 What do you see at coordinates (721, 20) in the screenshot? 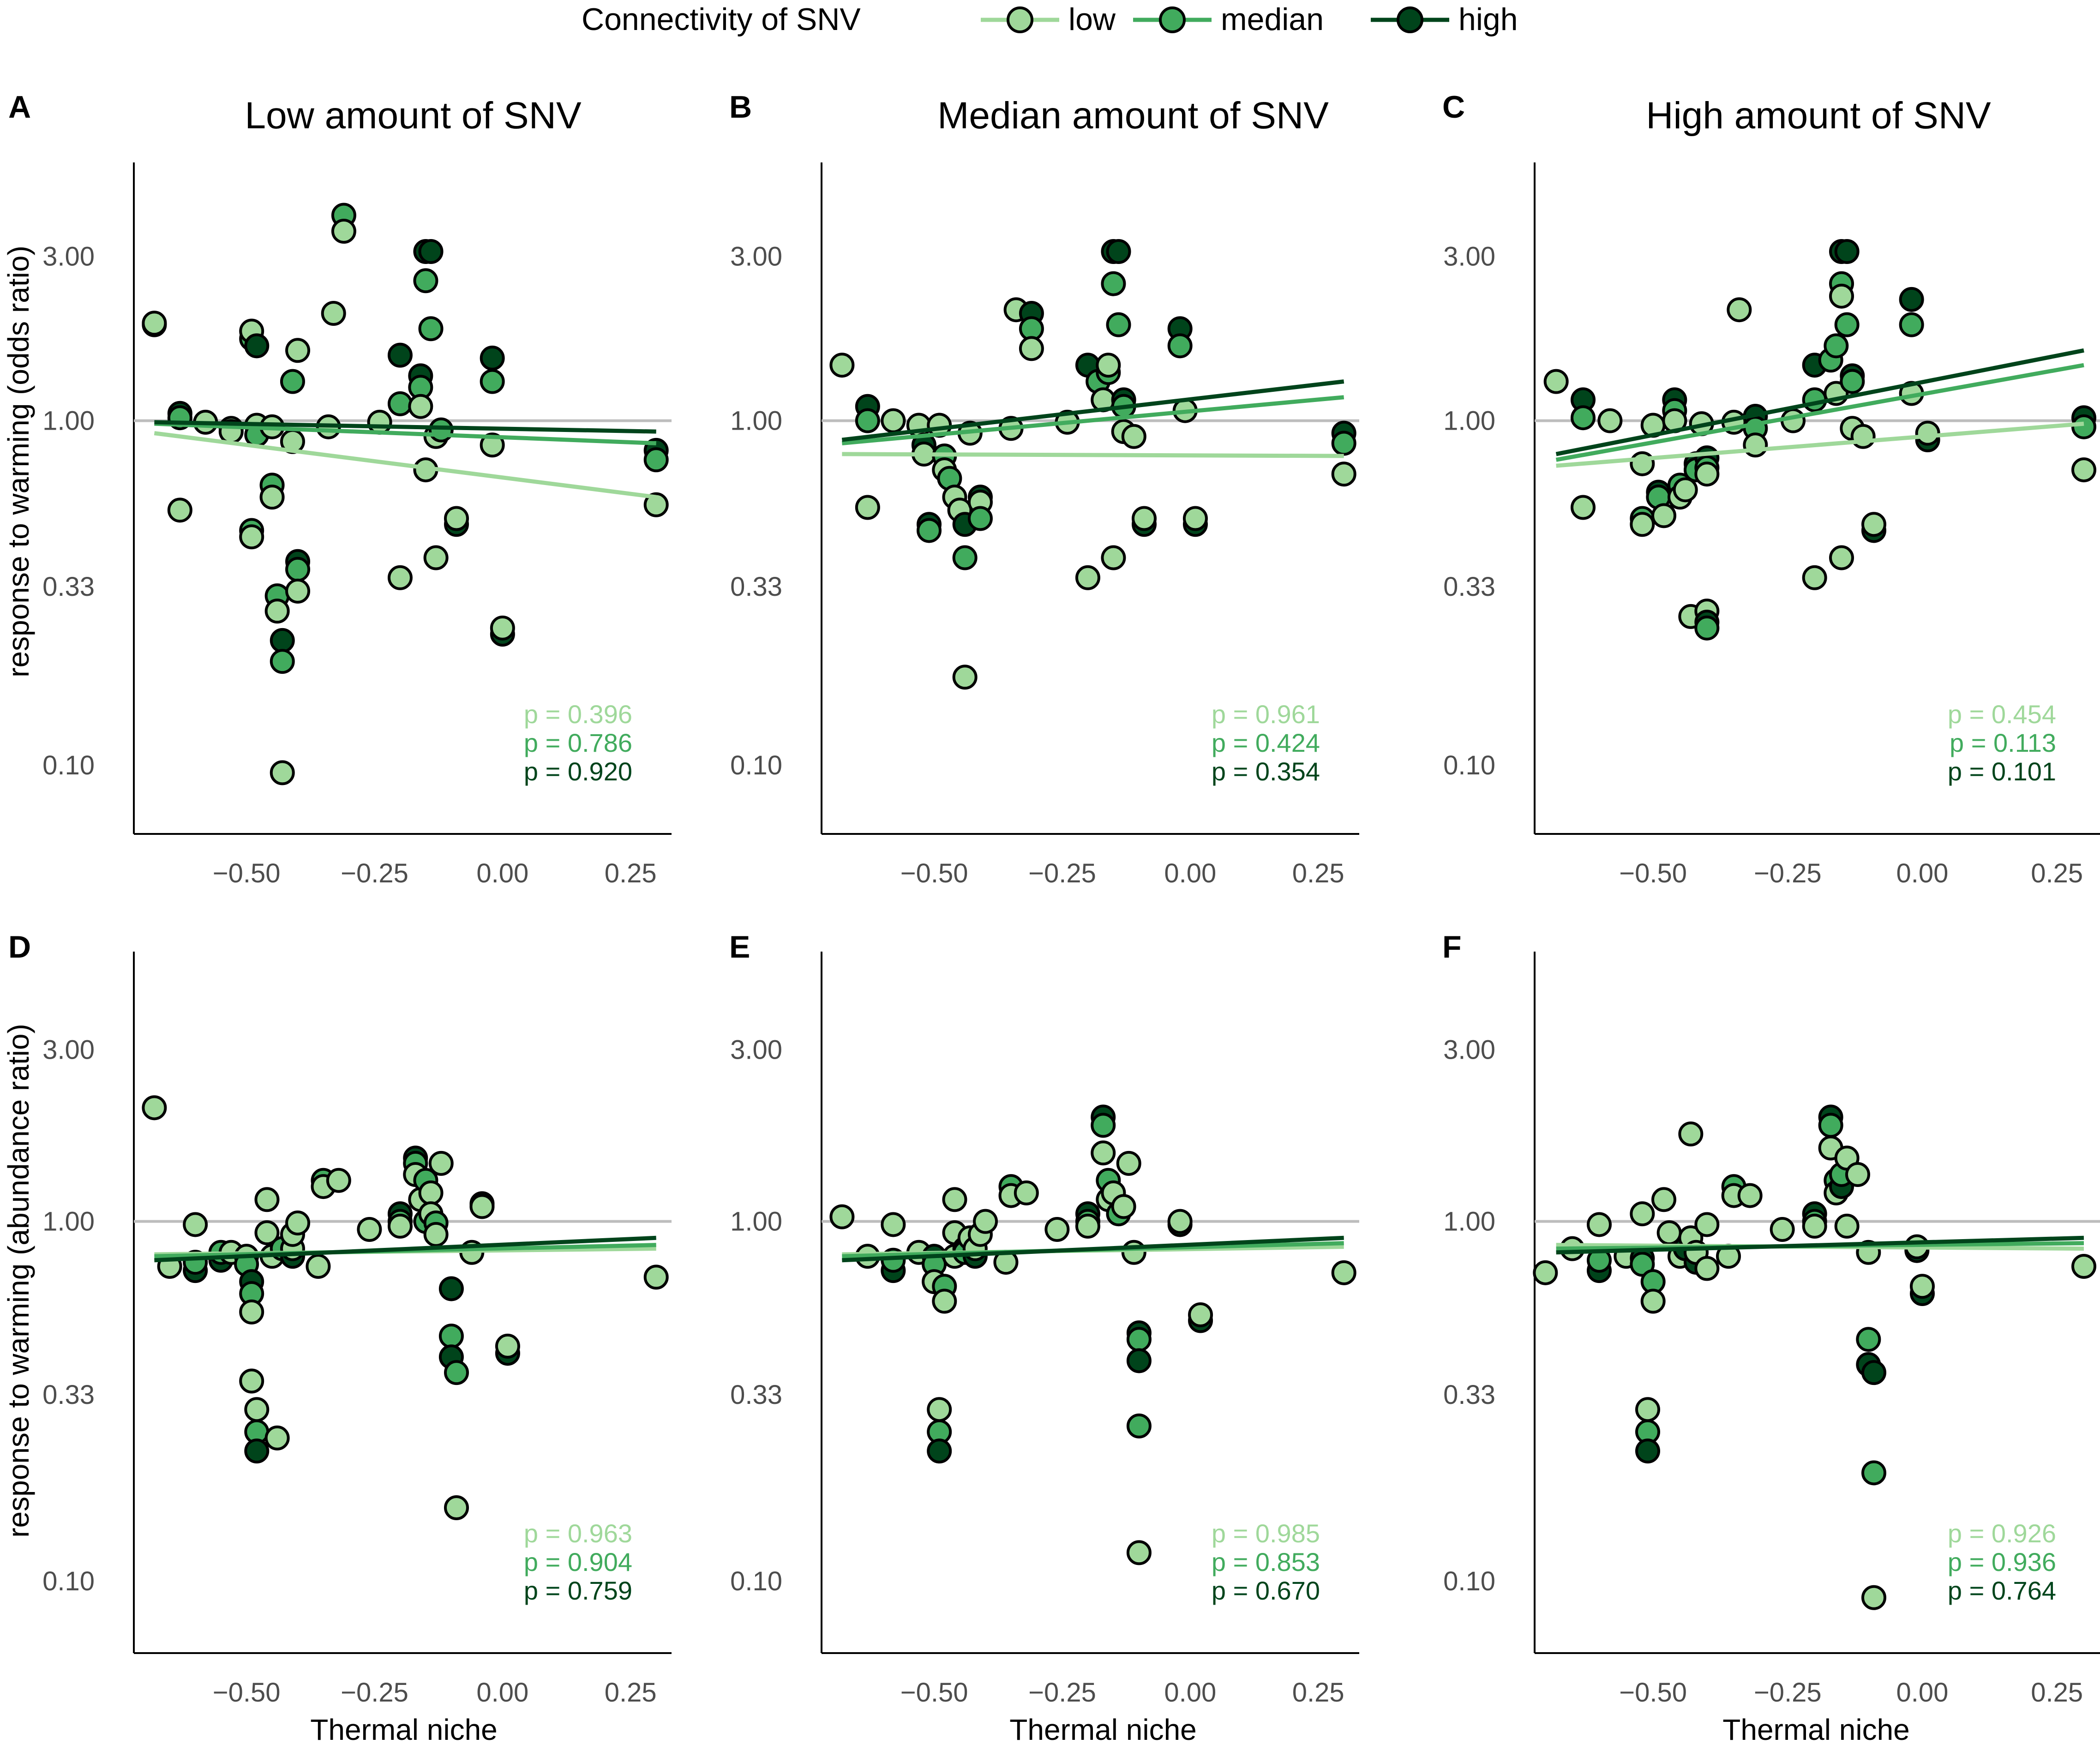
I see `legend-title: Connectivity of SNV` at bounding box center [721, 20].